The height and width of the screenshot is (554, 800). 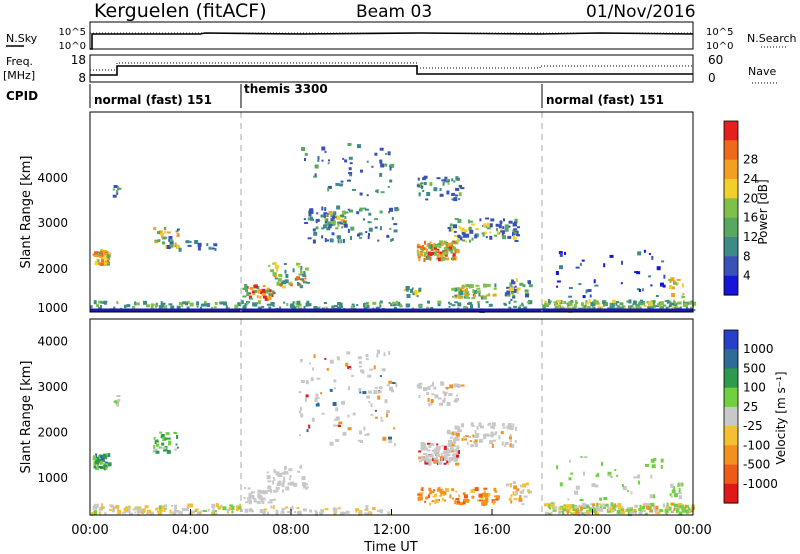 What do you see at coordinates (605, 100) in the screenshot?
I see `cpid-segment-3: normal (fast) 151` at bounding box center [605, 100].